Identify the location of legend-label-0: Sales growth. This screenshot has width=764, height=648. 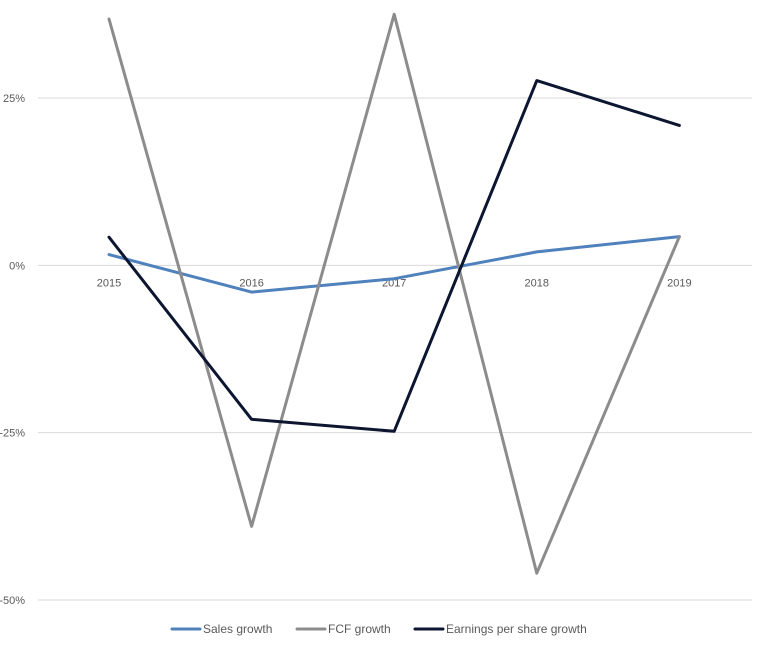
(237, 629).